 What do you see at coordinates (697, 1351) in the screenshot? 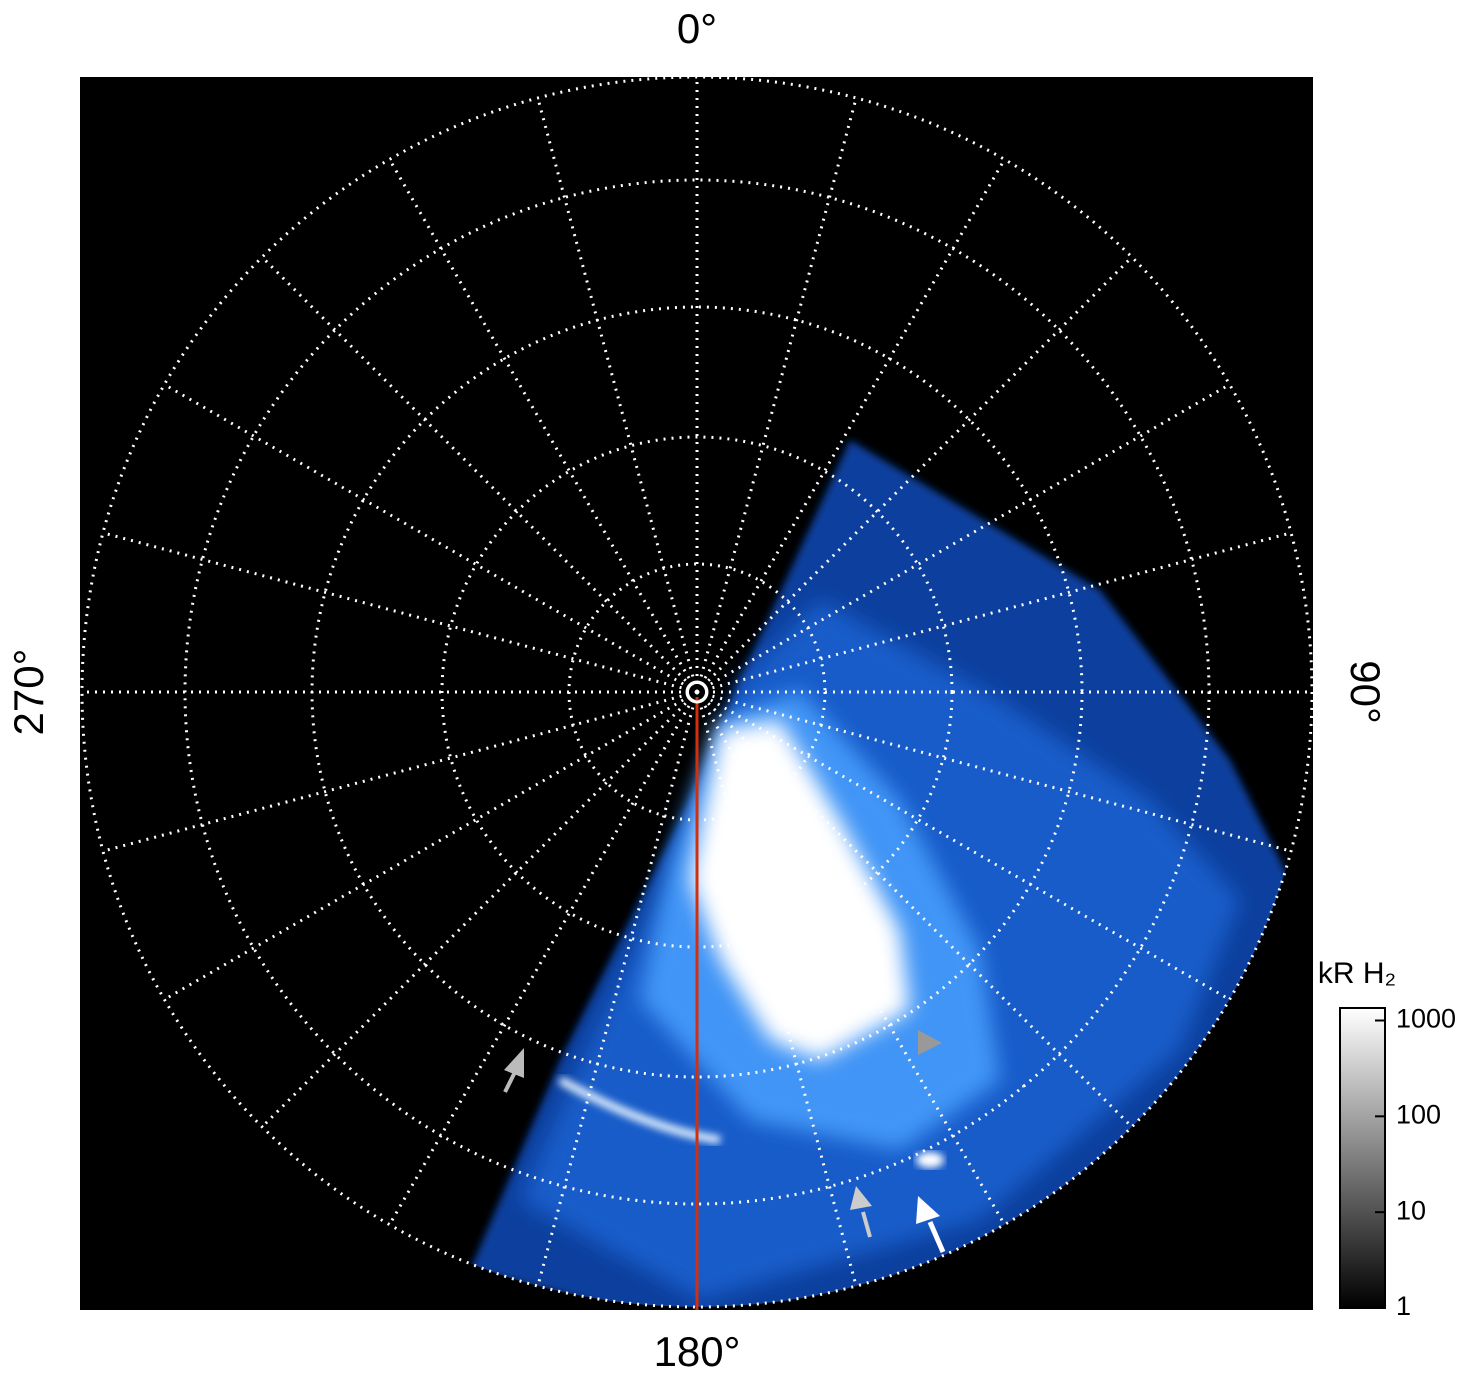
I see `angle-tick-label: 180°` at bounding box center [697, 1351].